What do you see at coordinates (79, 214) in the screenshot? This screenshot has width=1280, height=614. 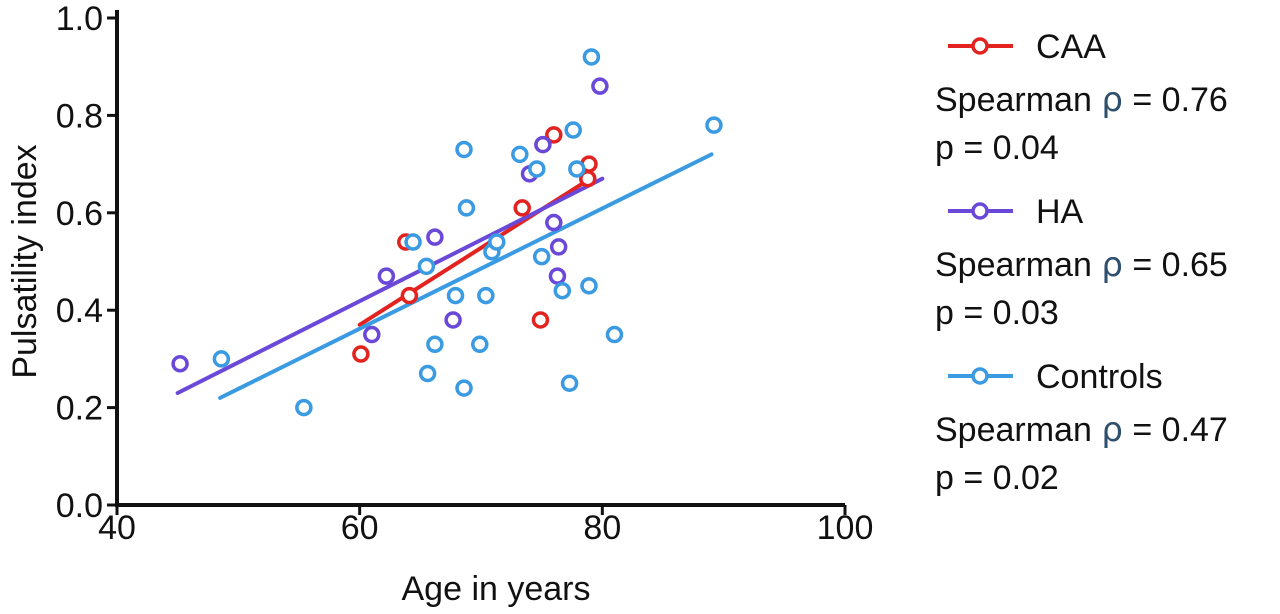 I see `y-tick-label: 0.6` at bounding box center [79, 214].